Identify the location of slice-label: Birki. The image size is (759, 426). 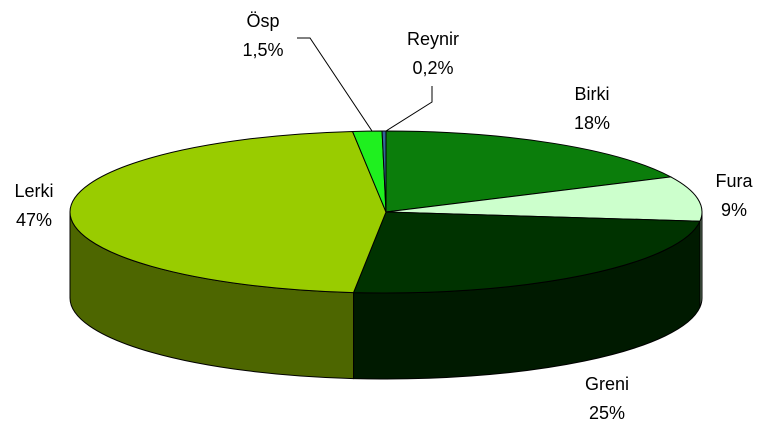
(592, 94).